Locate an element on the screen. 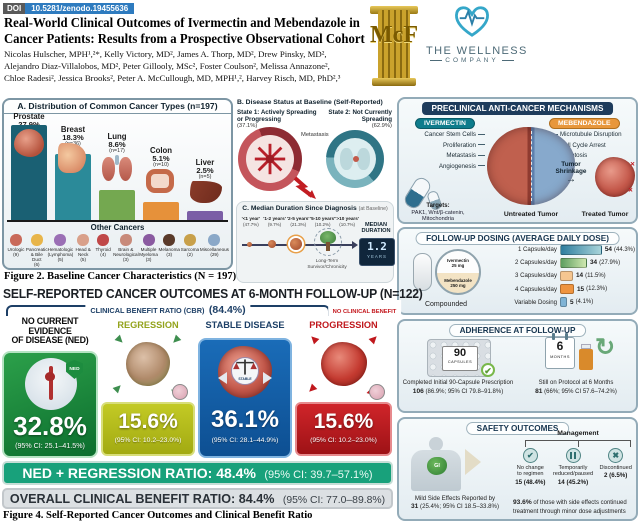 This screenshot has height=525, width=640. cancer-name: Lung is located at coordinates (117, 136).